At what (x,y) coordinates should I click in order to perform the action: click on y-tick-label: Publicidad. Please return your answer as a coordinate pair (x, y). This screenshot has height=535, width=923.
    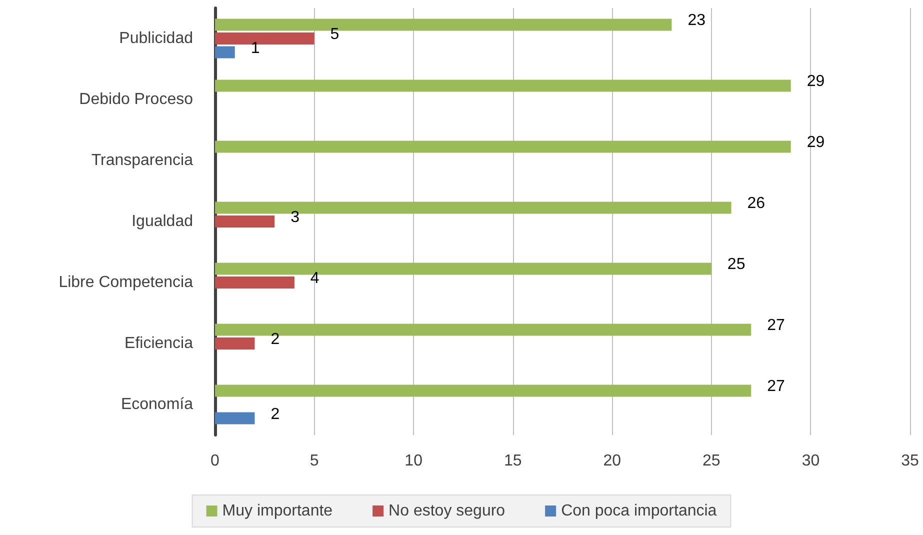
    Looking at the image, I should click on (156, 38).